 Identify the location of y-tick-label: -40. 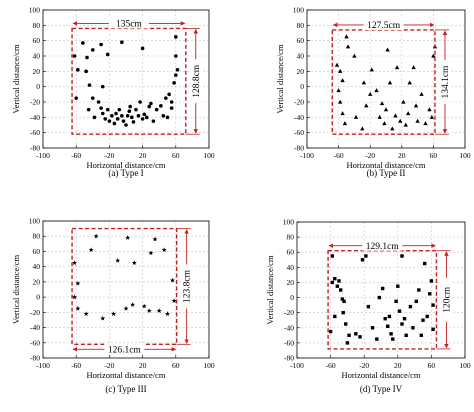
(35, 117).